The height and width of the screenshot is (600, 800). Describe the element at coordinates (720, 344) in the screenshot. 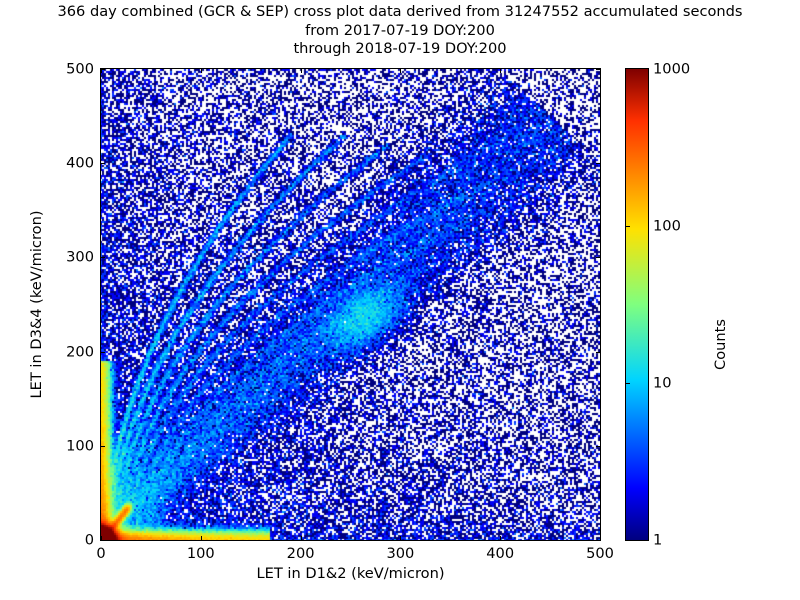

I see `colorbar-label: Counts` at that location.